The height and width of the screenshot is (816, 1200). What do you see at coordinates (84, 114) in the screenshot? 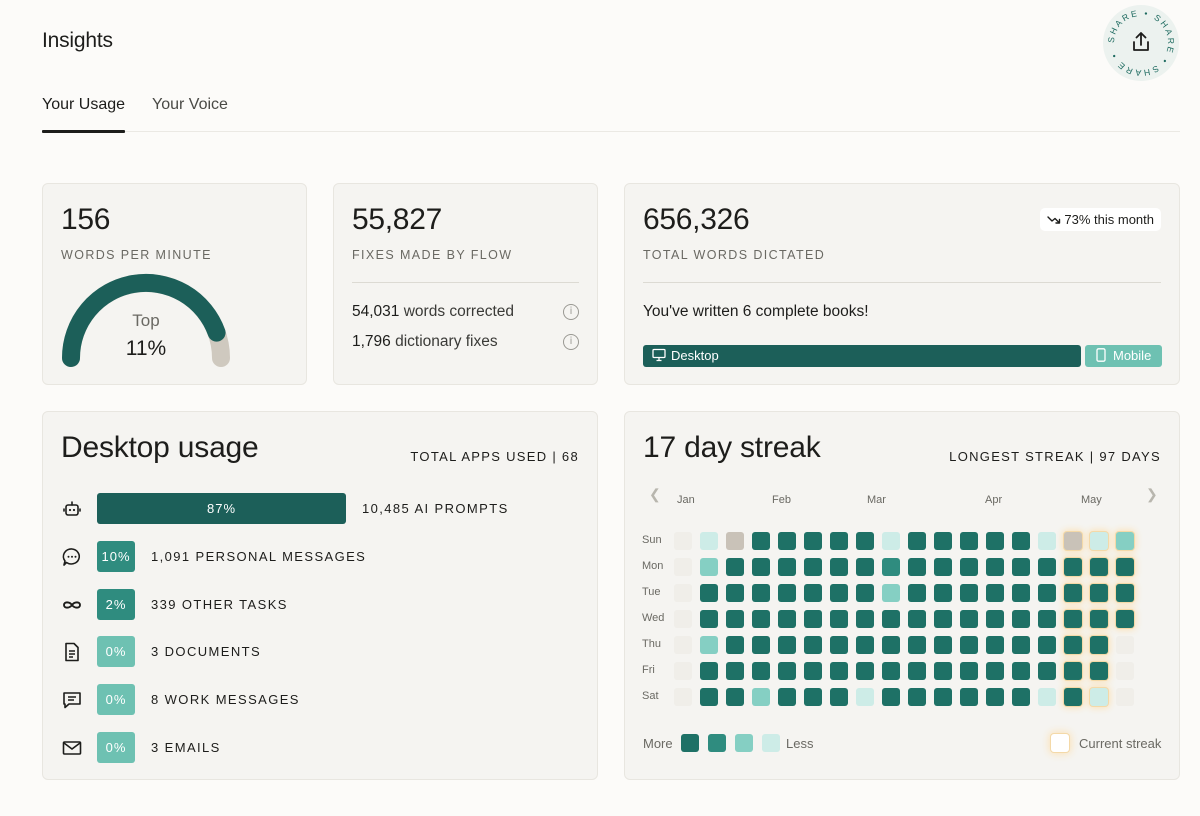
I see `tab-your-usage: Your Usage` at bounding box center [84, 114].